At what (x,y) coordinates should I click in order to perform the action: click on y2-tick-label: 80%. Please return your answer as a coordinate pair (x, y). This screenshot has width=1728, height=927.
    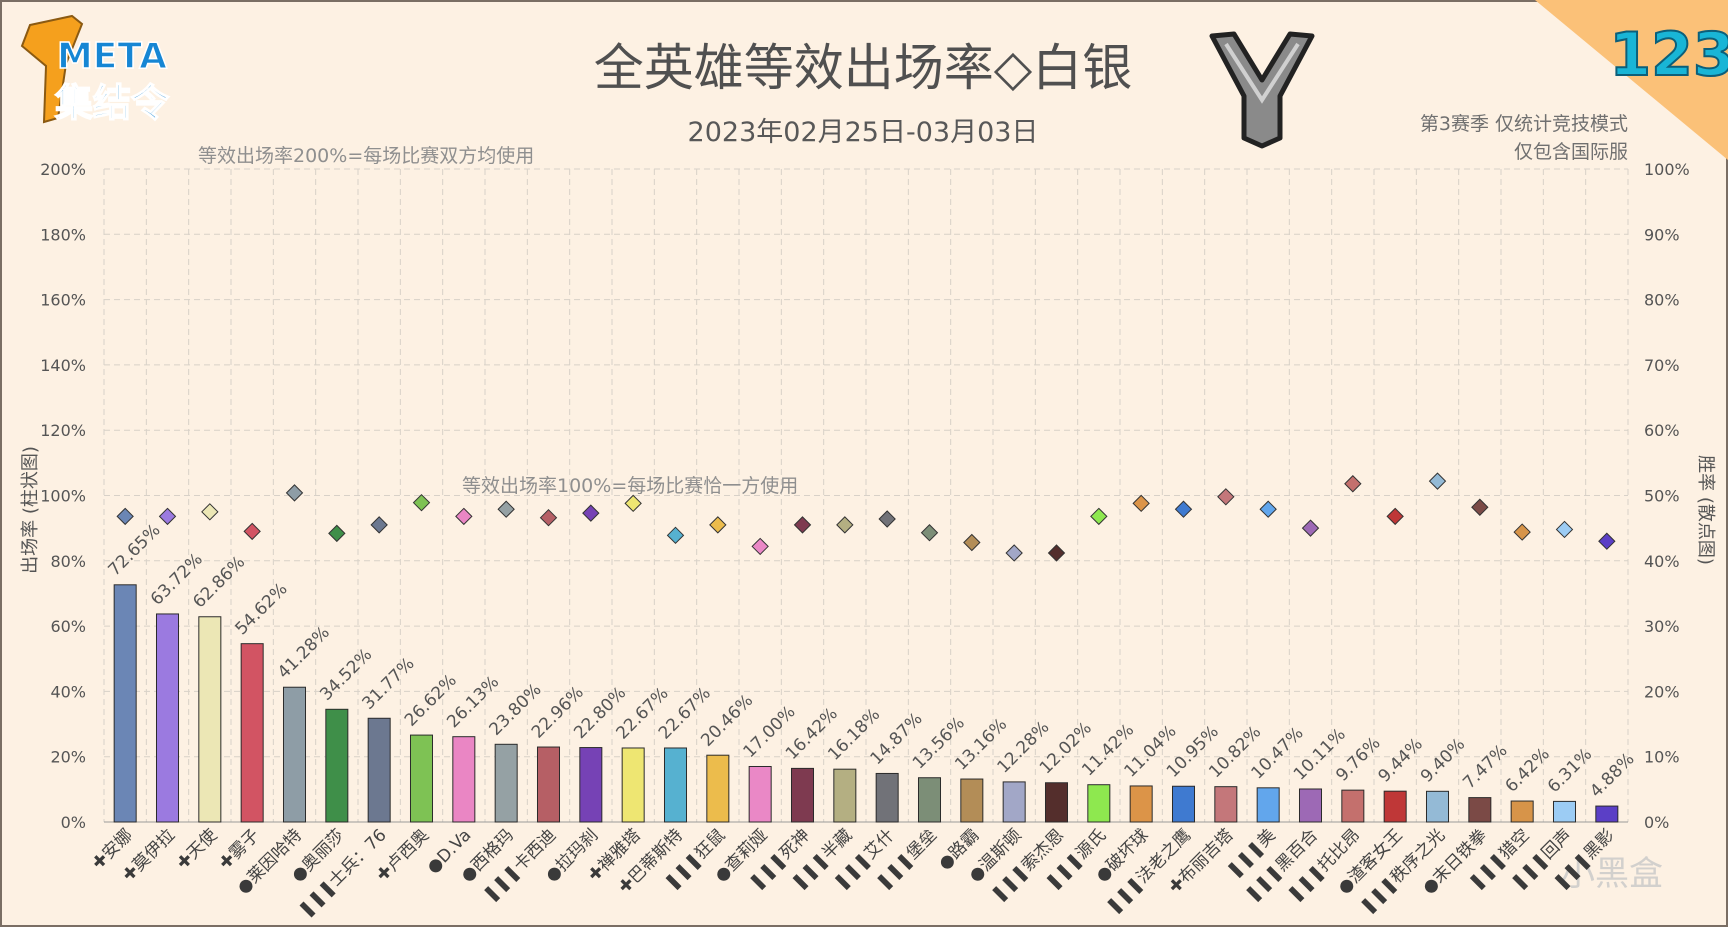
    Looking at the image, I should click on (1662, 300).